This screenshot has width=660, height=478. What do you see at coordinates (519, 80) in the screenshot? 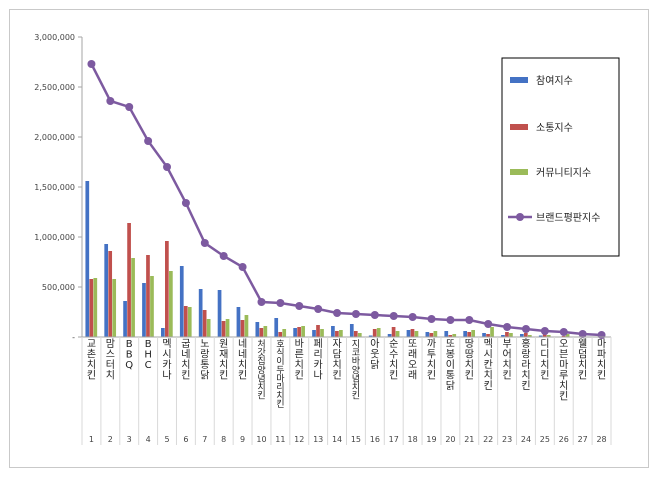
I see `legend-swatch` at bounding box center [519, 80].